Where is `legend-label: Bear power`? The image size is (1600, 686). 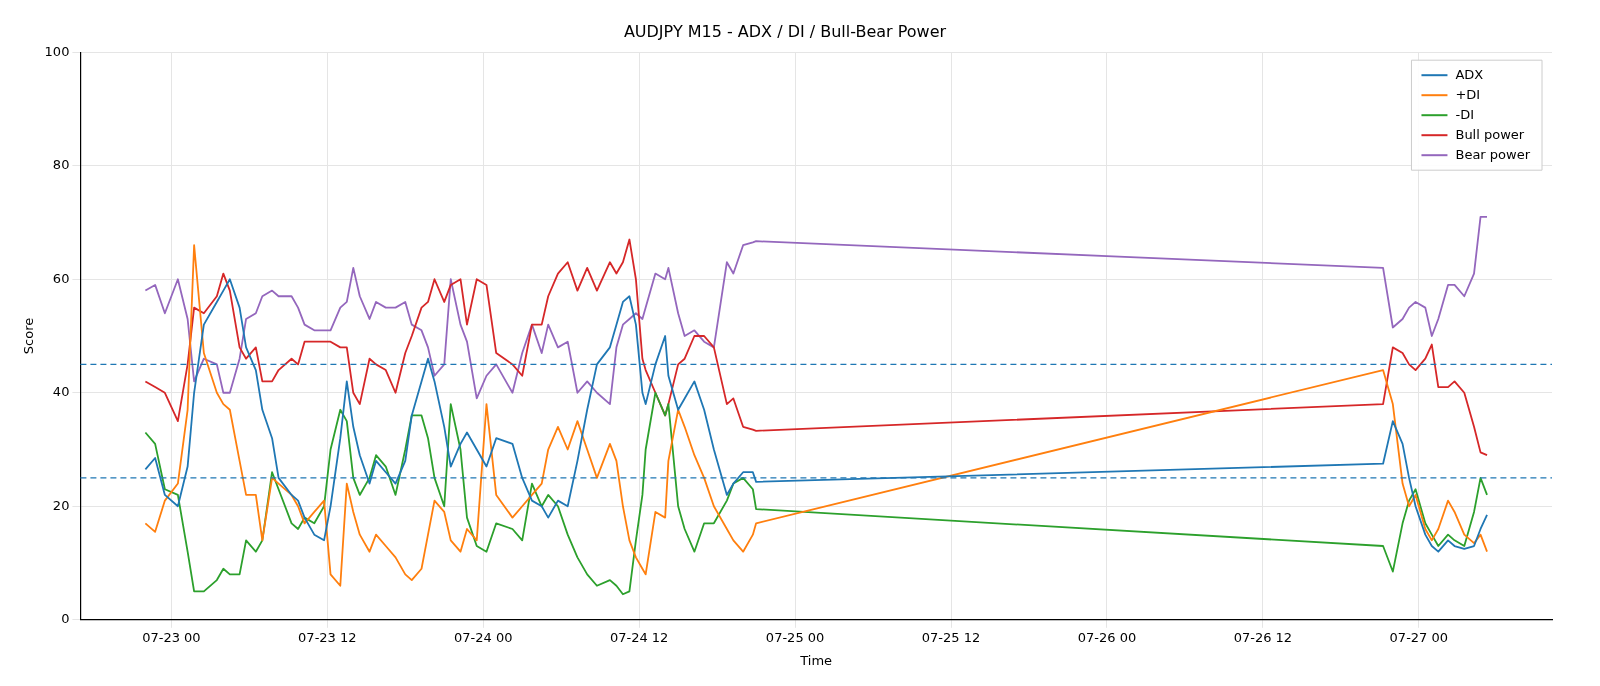 legend-label: Bear power is located at coordinates (1493, 154).